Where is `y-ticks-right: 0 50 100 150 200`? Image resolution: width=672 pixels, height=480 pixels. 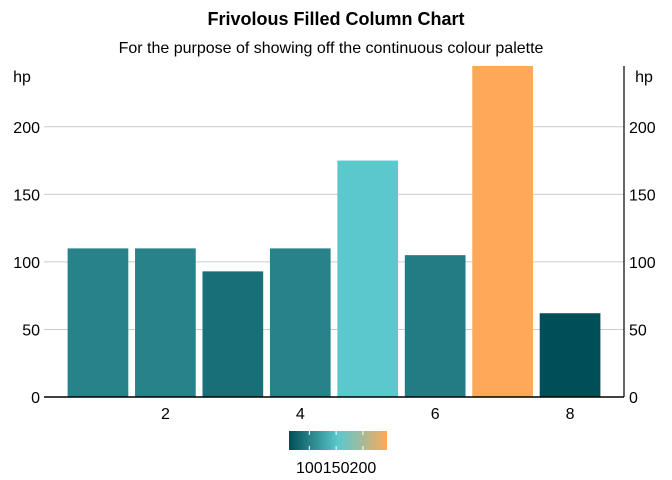
y-ticks-right: 0 50 100 150 200 is located at coordinates (642, 263).